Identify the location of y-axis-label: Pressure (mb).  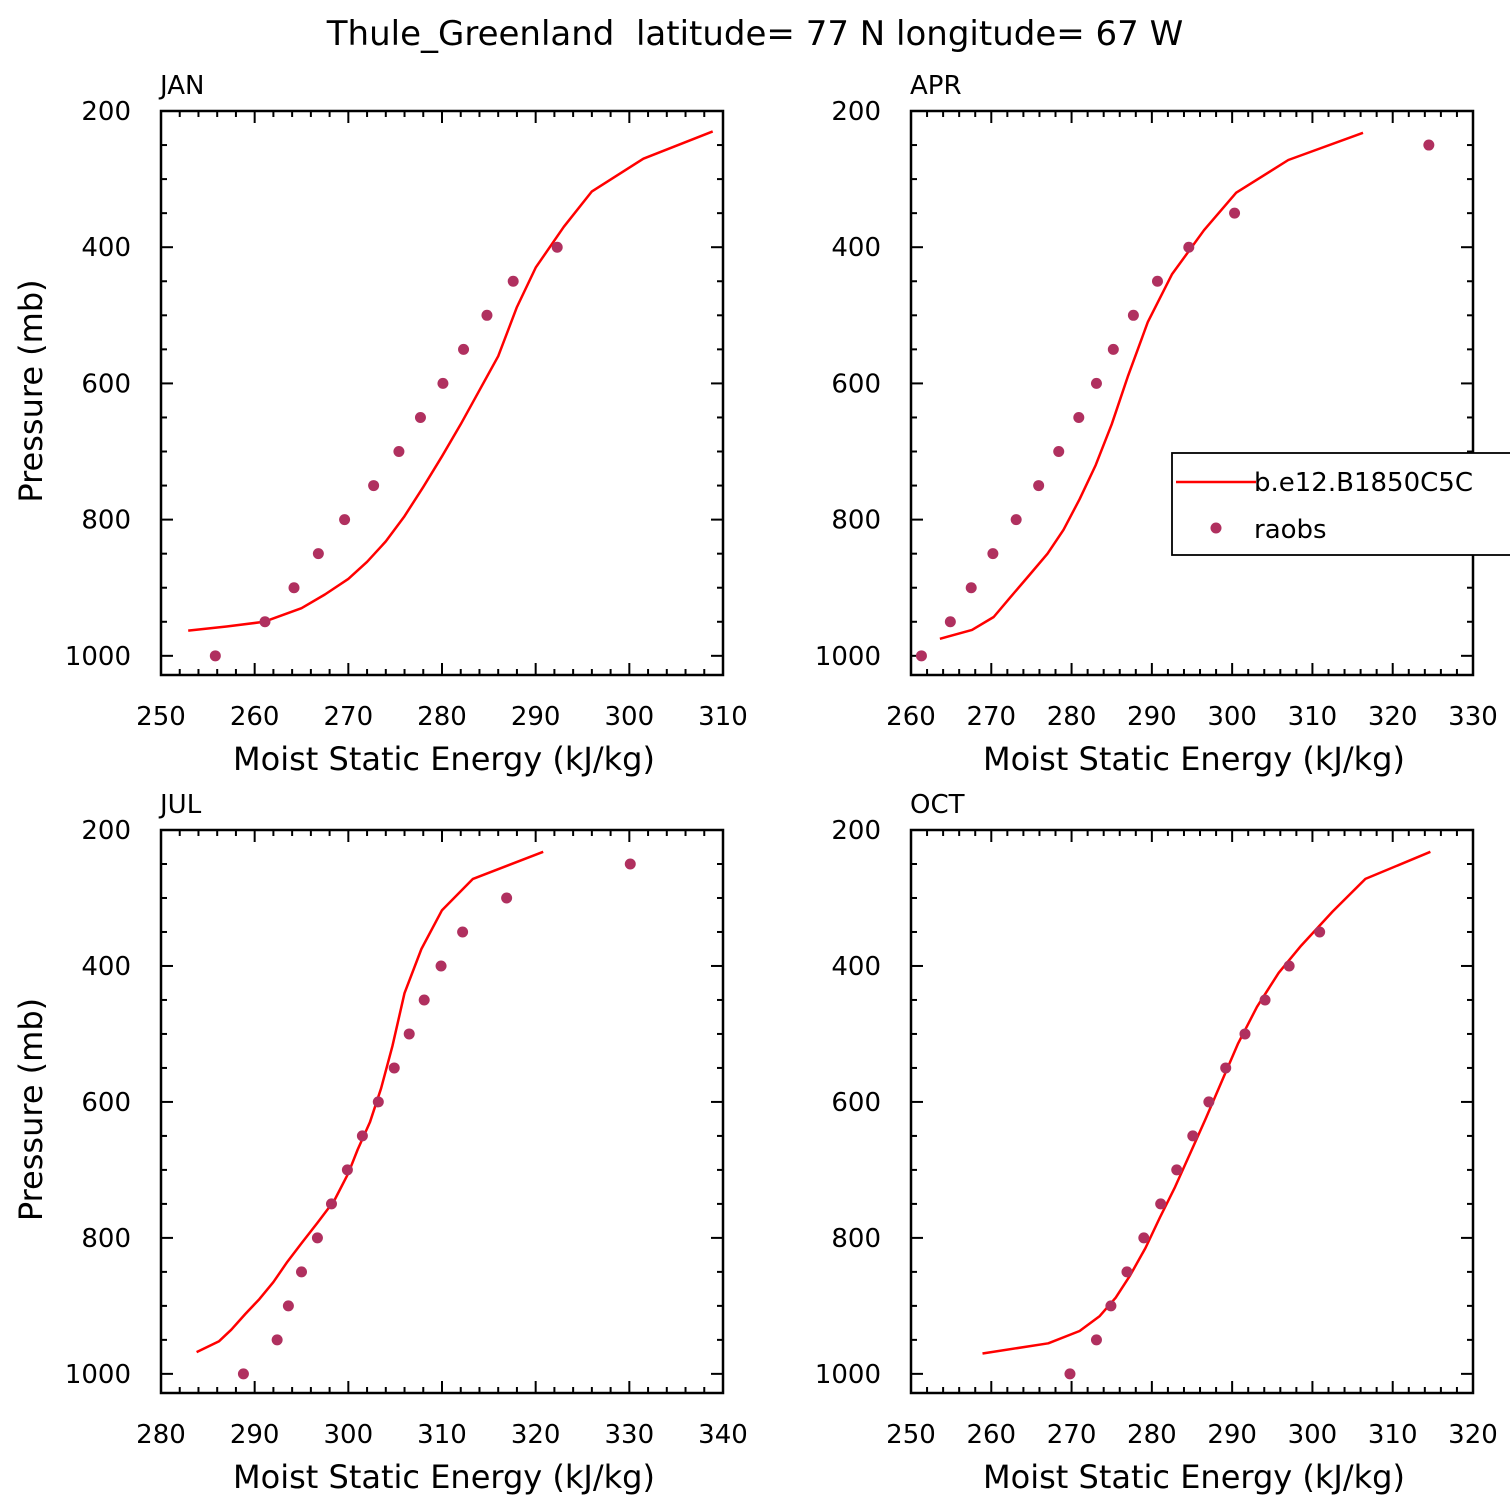
(31, 1109).